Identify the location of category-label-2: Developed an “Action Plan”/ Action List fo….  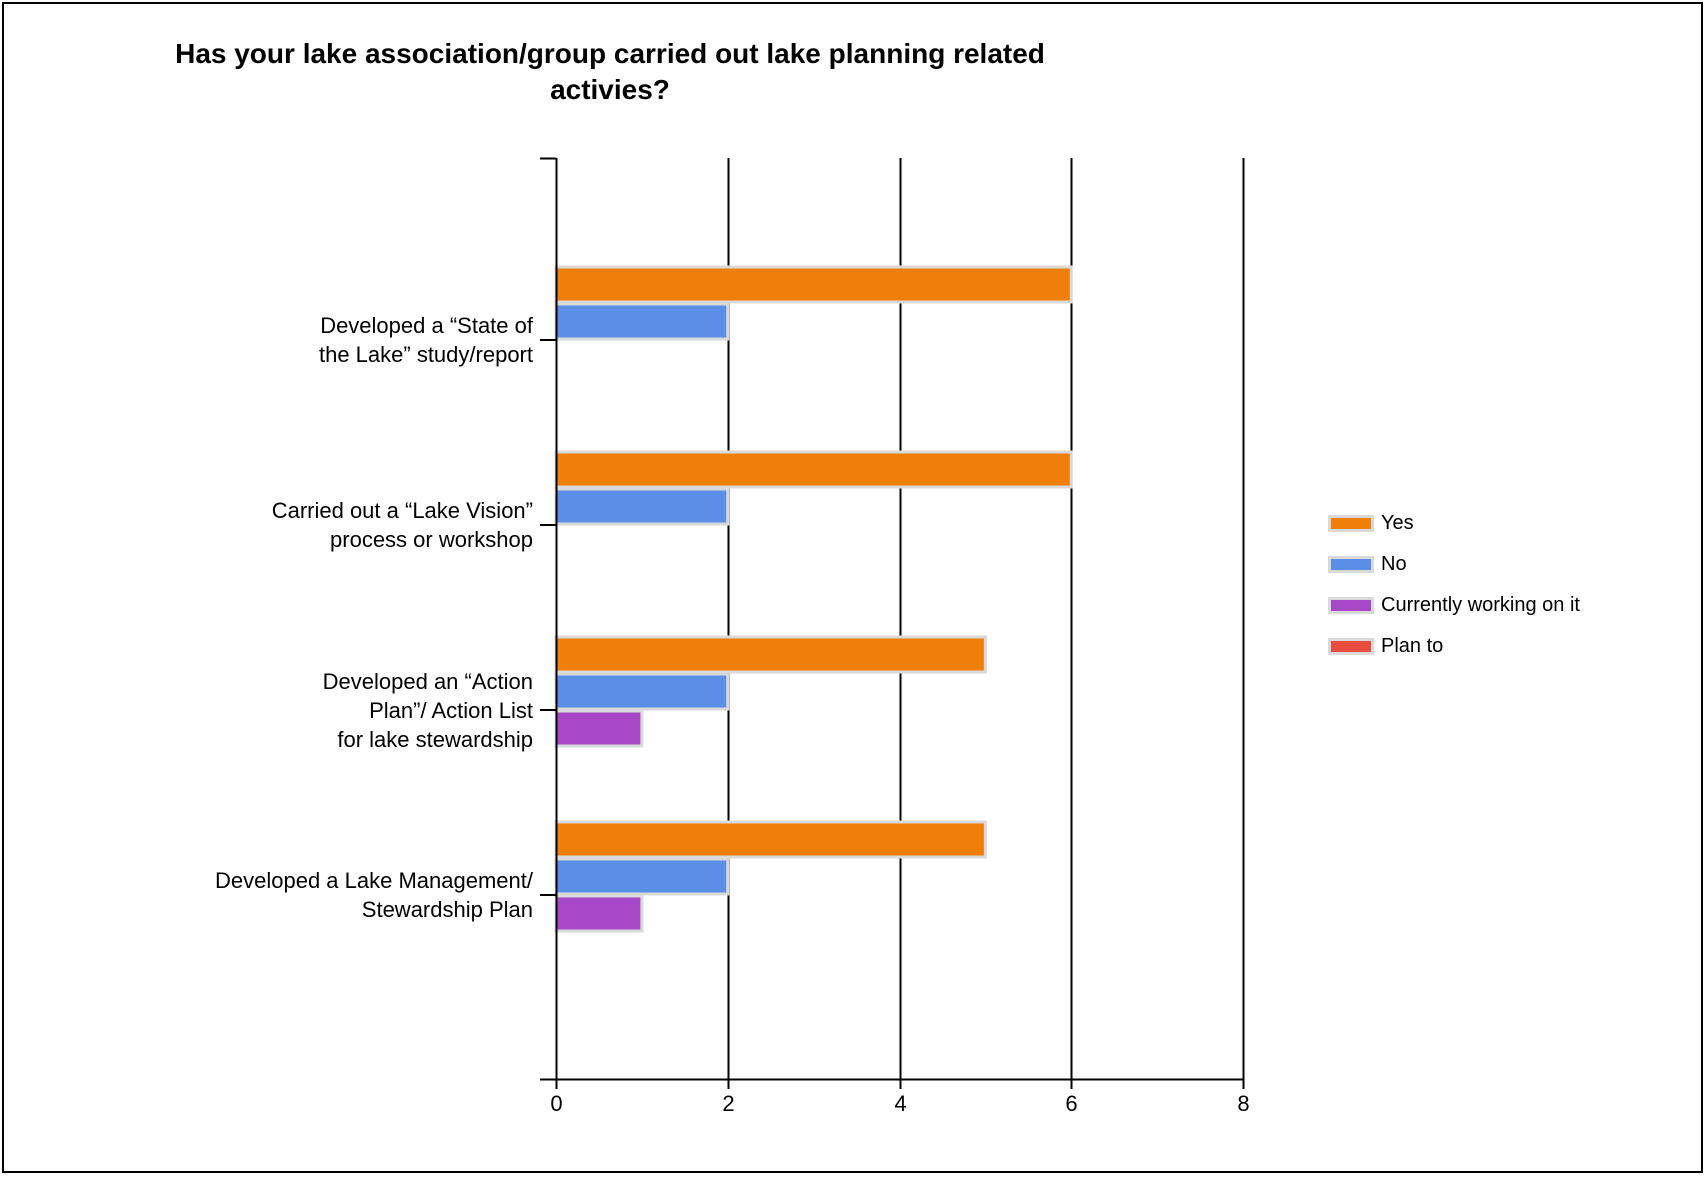
(428, 710).